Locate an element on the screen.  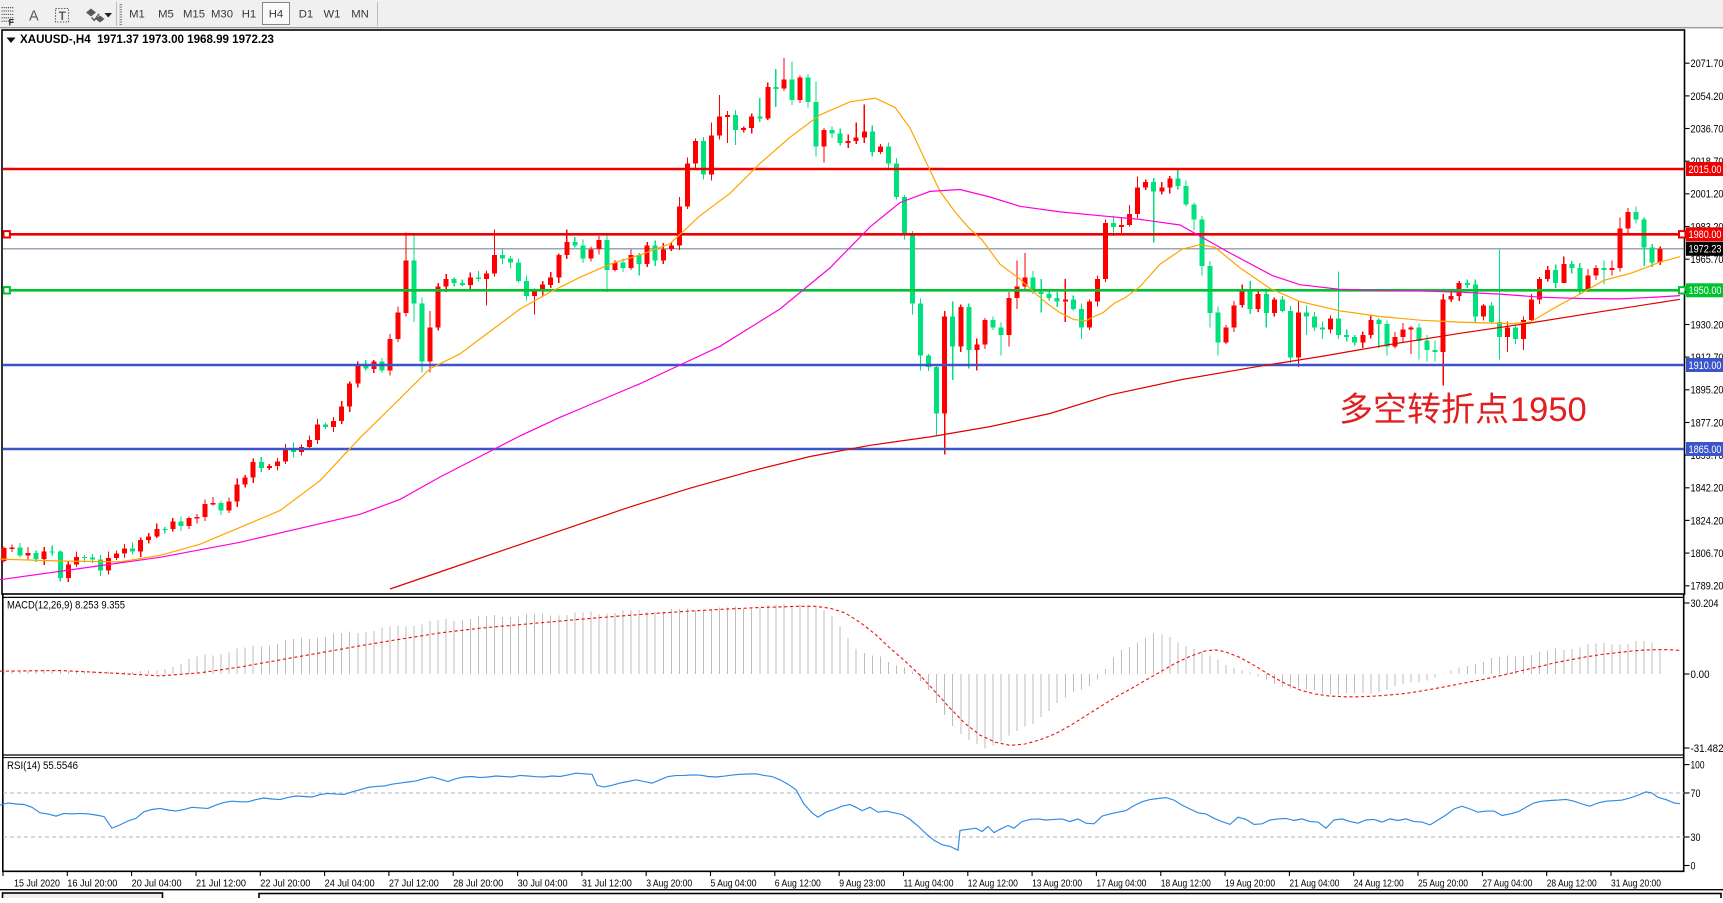
svg-text: 1806.70 is located at coordinates (1707, 554).